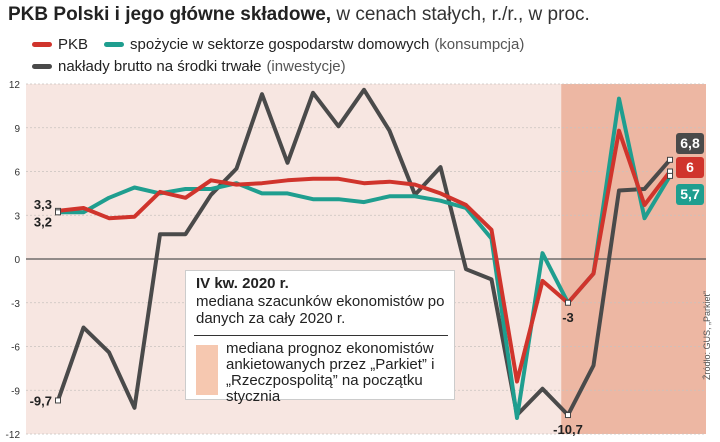  I want to click on chart-title-sub: w cenach stałych, r./r., w proc., so click(460, 14).